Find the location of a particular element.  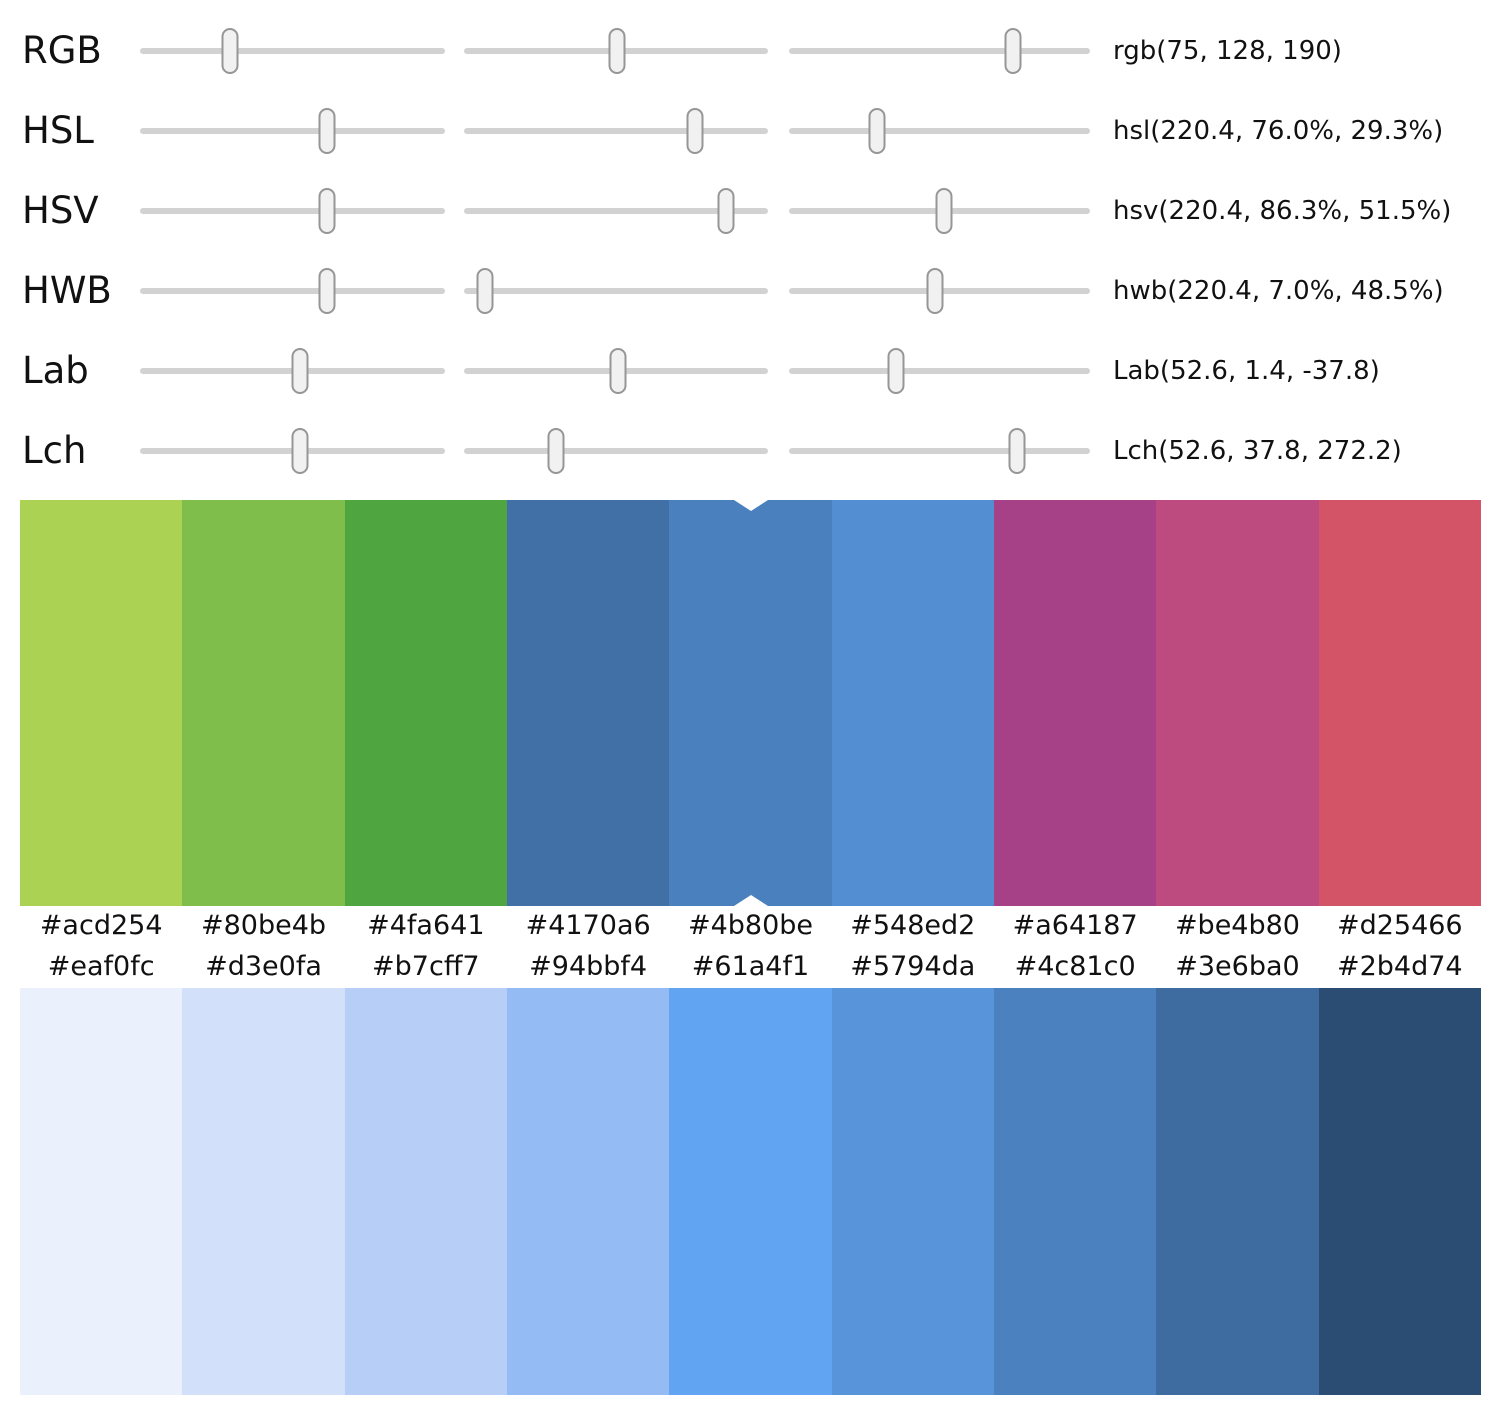

hex-label: #a64187 is located at coordinates (1075, 925).